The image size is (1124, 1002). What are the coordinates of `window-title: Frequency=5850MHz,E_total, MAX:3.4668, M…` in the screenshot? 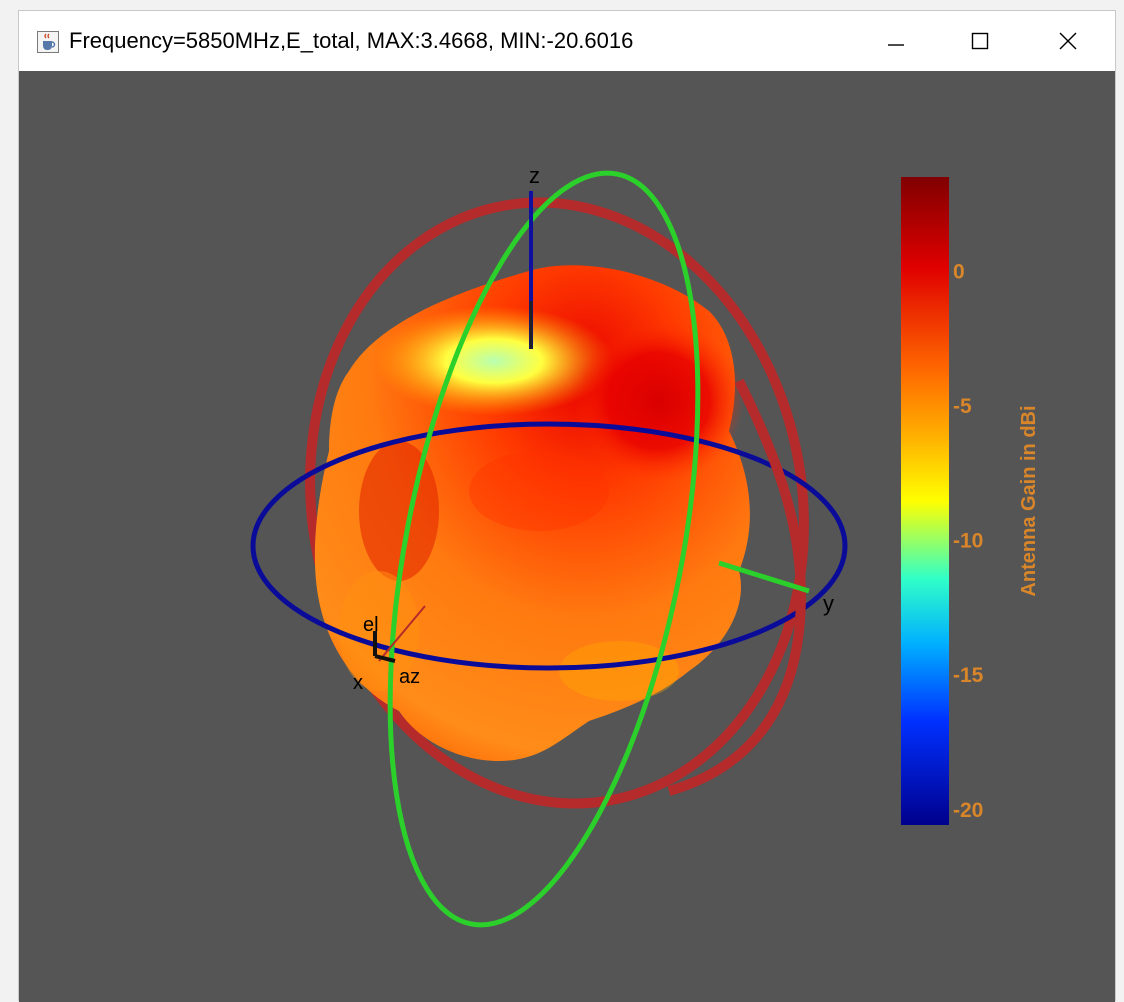 It's located at (351, 40).